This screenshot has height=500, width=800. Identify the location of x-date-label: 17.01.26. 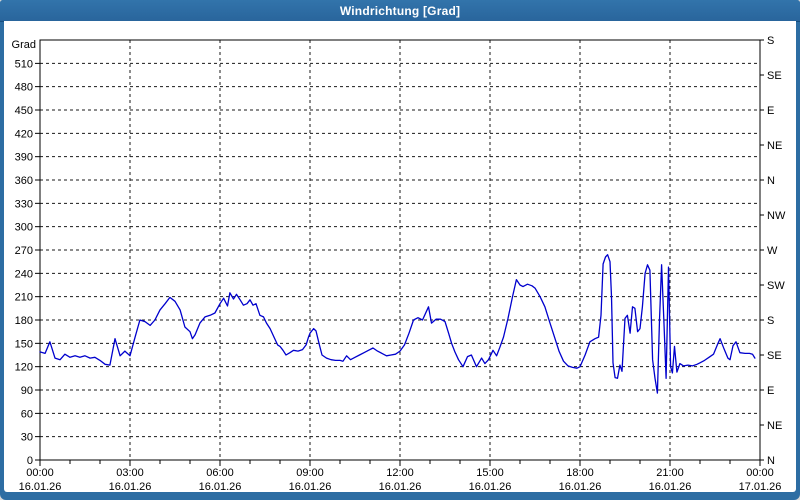
(760, 487).